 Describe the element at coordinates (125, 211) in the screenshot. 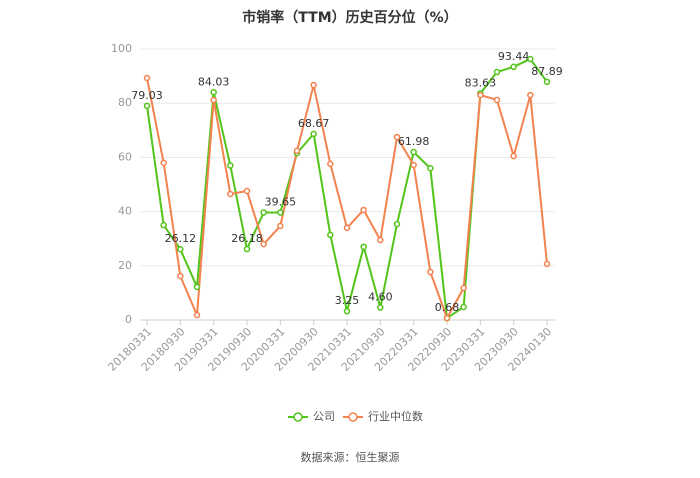

I see `y-tick-label: 40` at that location.